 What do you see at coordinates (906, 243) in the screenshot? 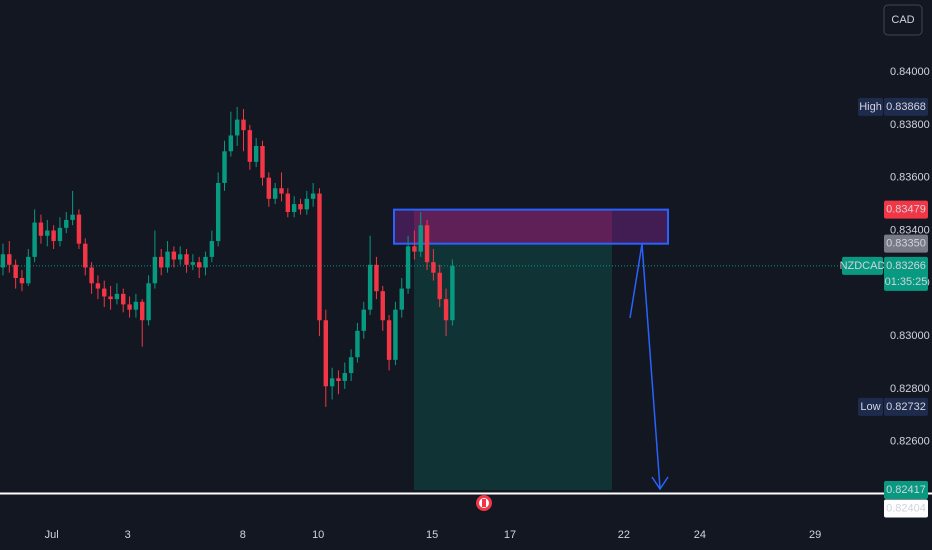
I see `entry-value-bg` at bounding box center [906, 243].